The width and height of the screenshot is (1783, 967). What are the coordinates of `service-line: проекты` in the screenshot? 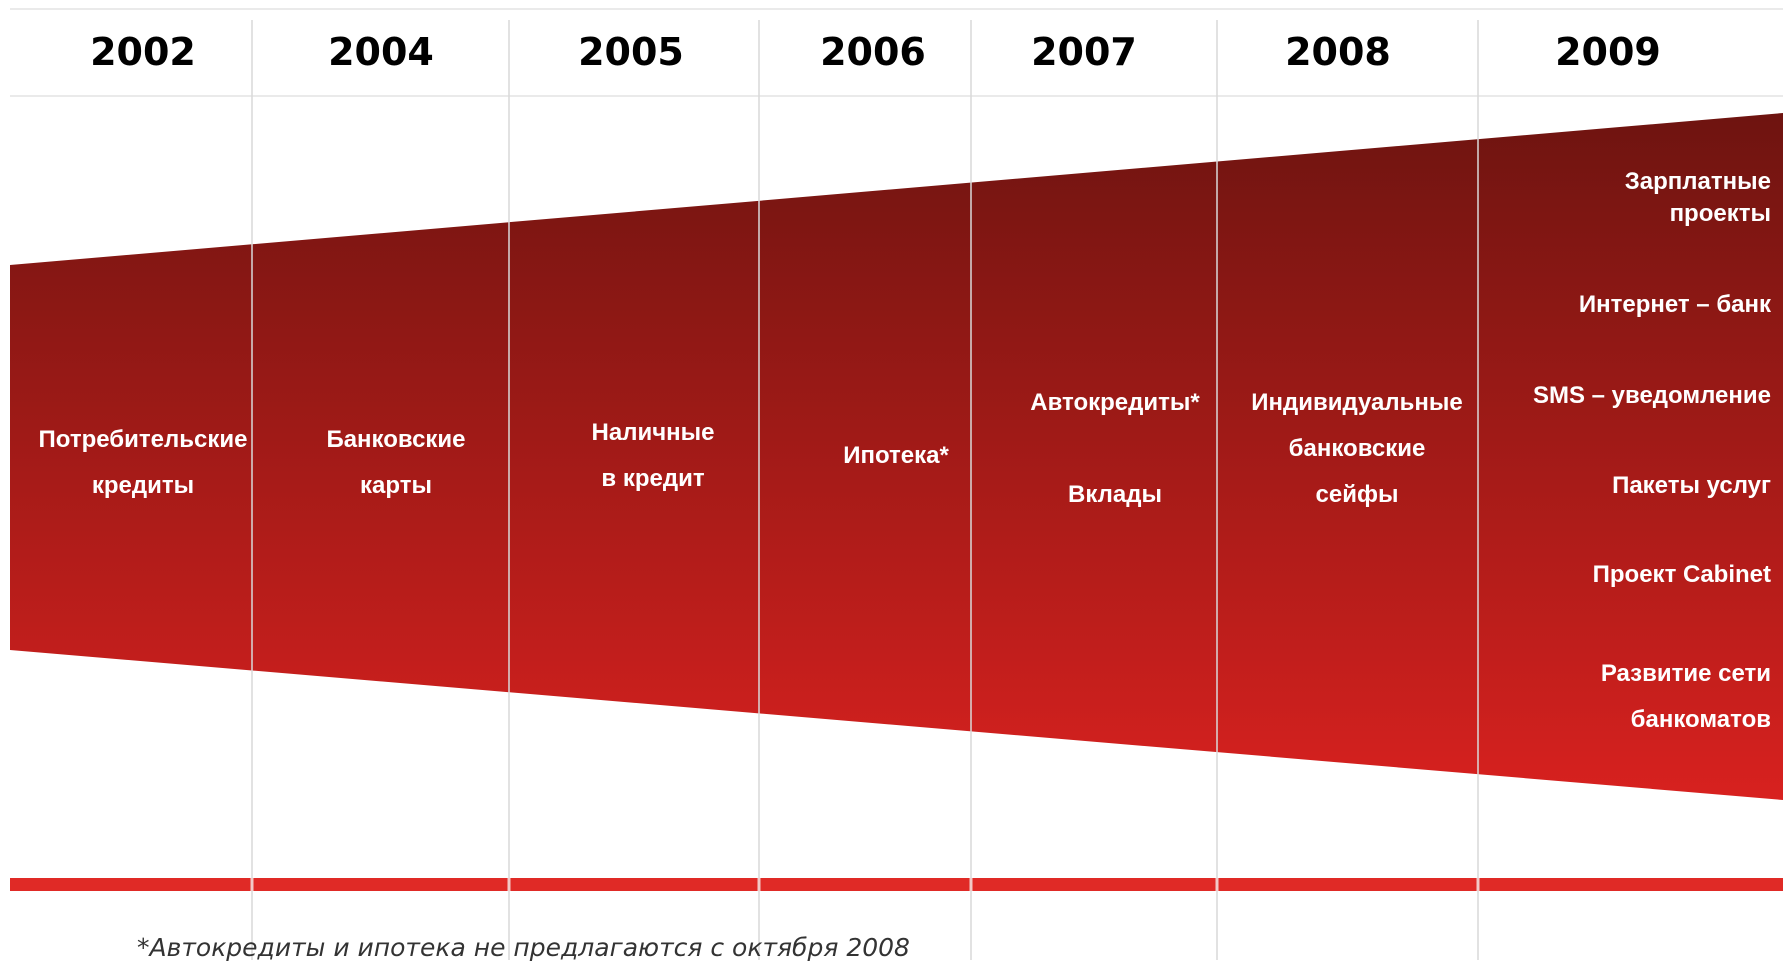 It's located at (1720, 213).